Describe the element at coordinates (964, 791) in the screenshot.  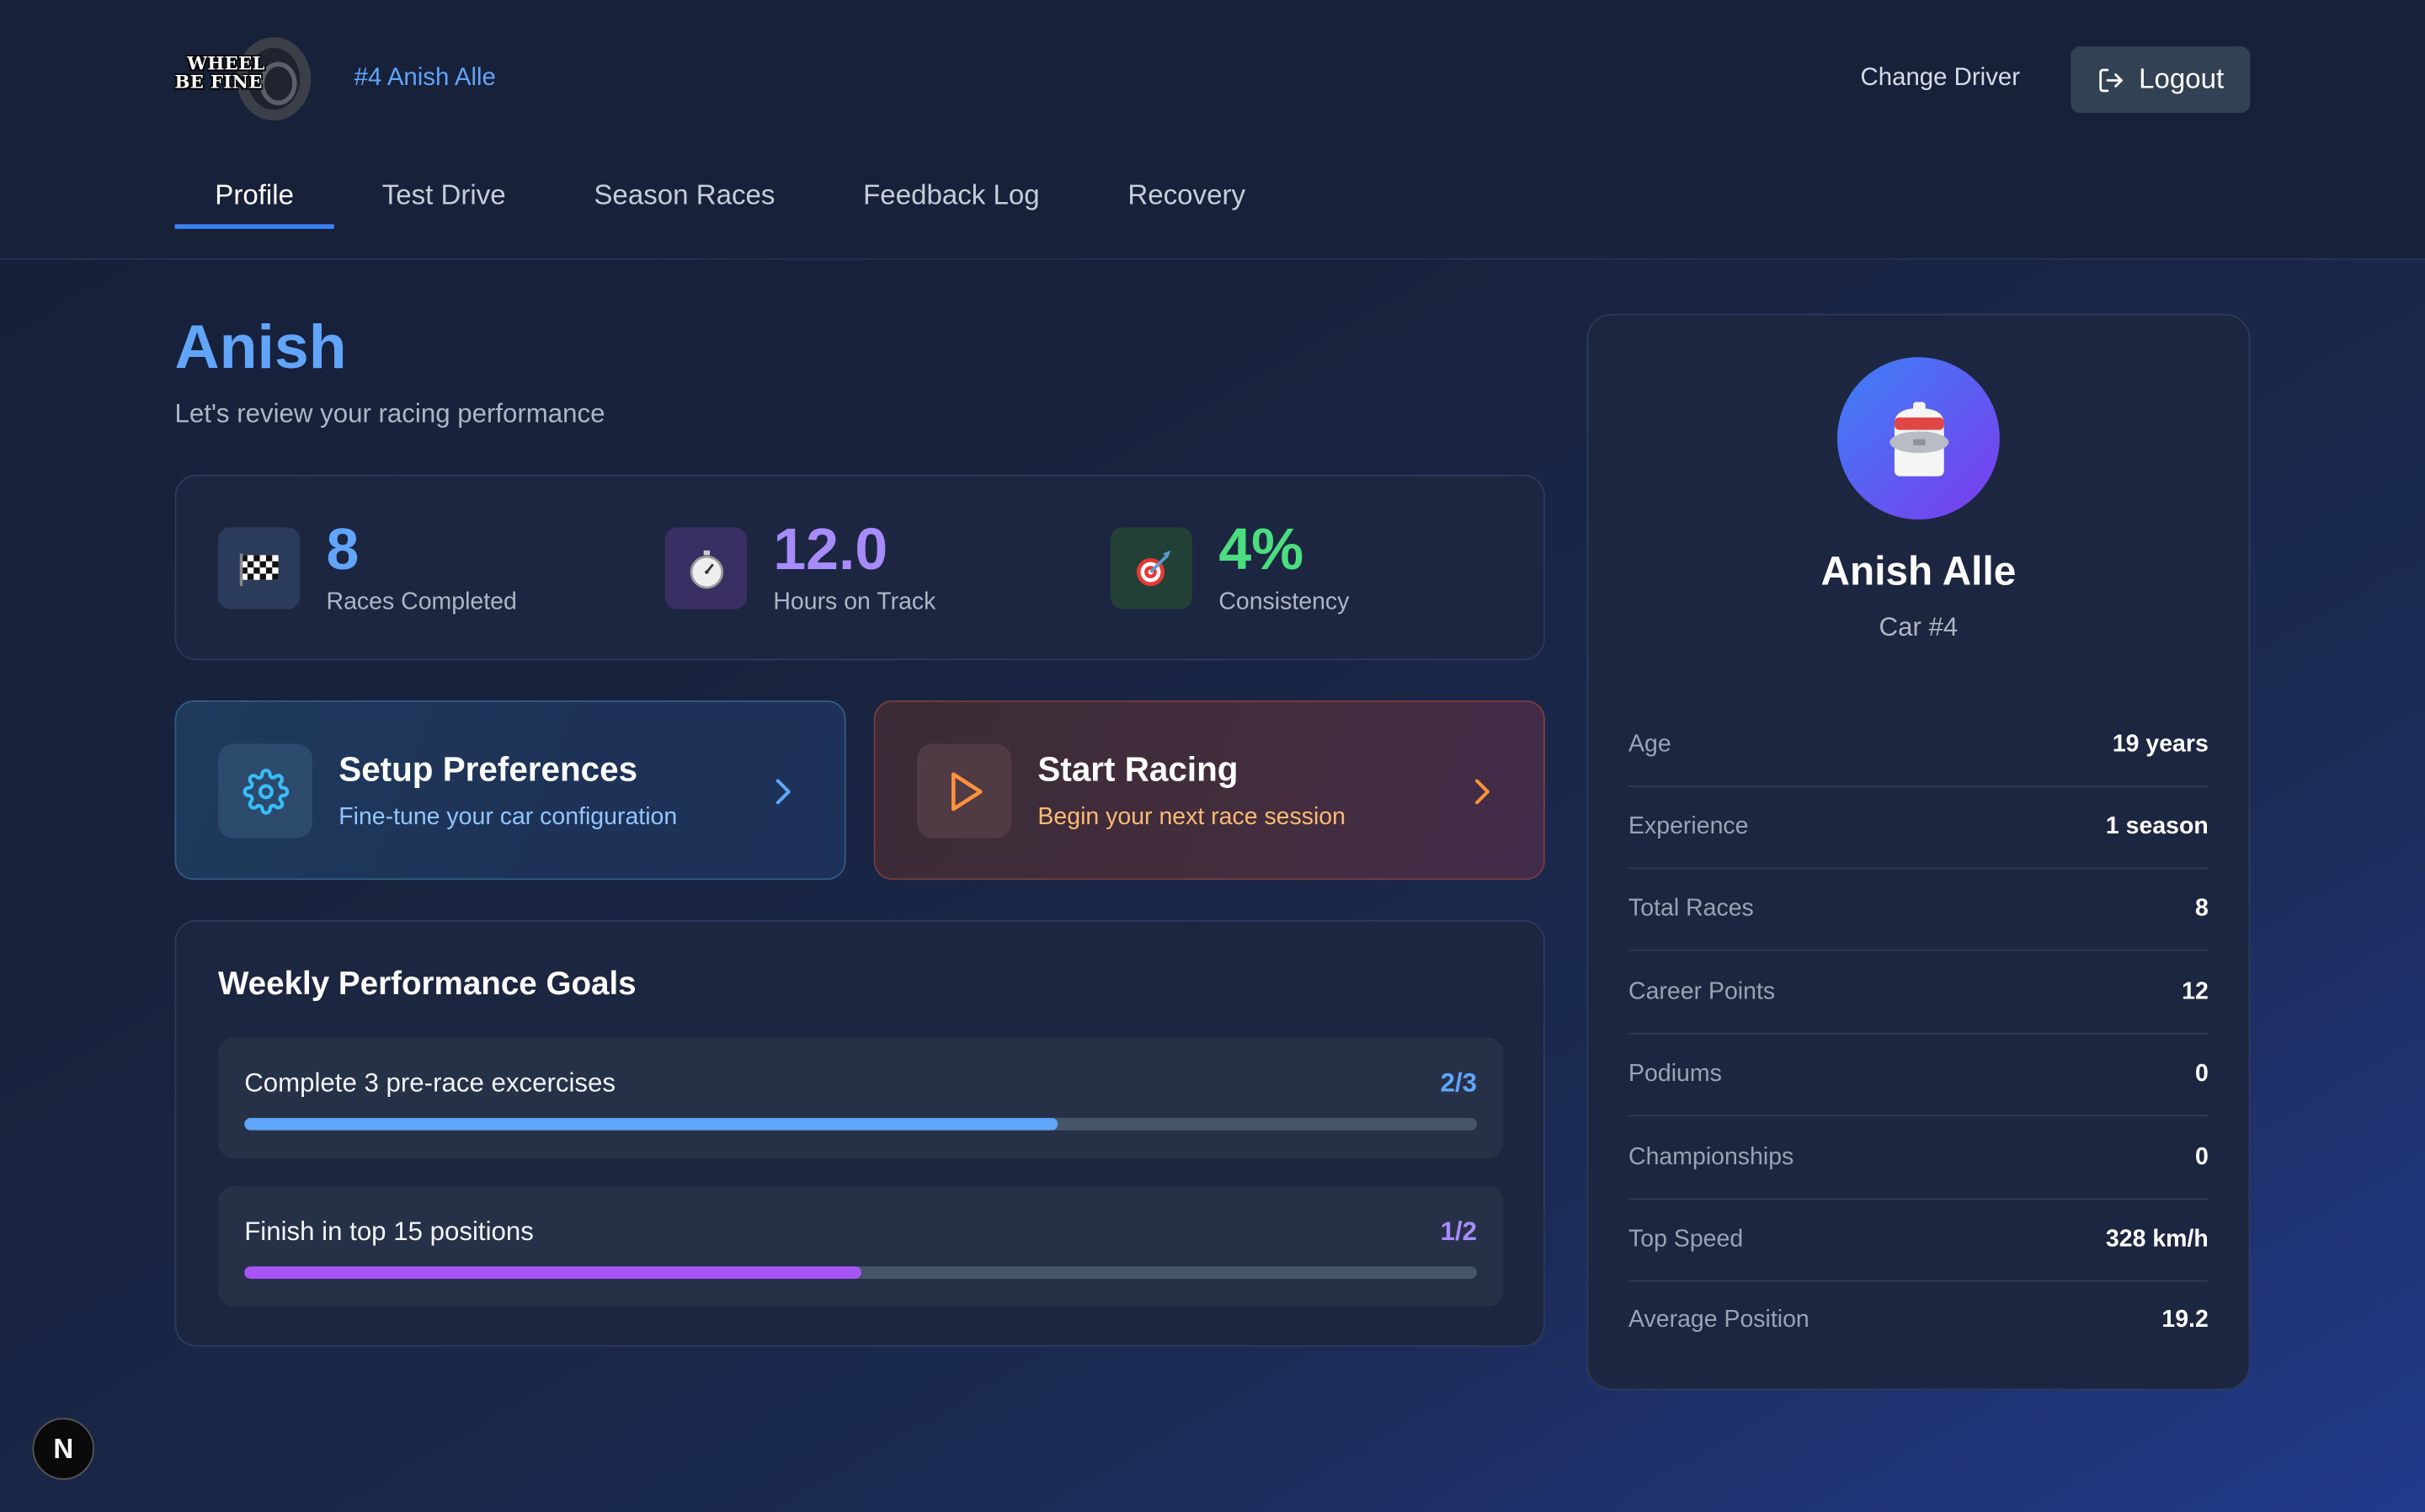
I see `play-icon` at that location.